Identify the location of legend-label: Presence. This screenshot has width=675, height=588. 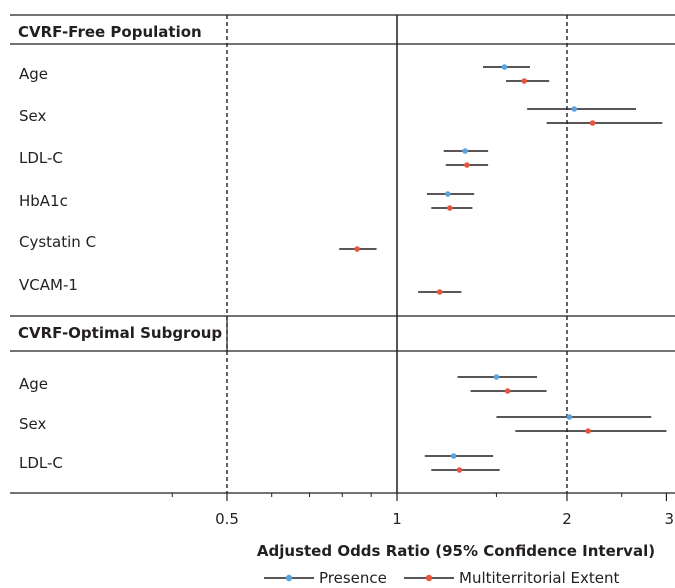
(353, 578).